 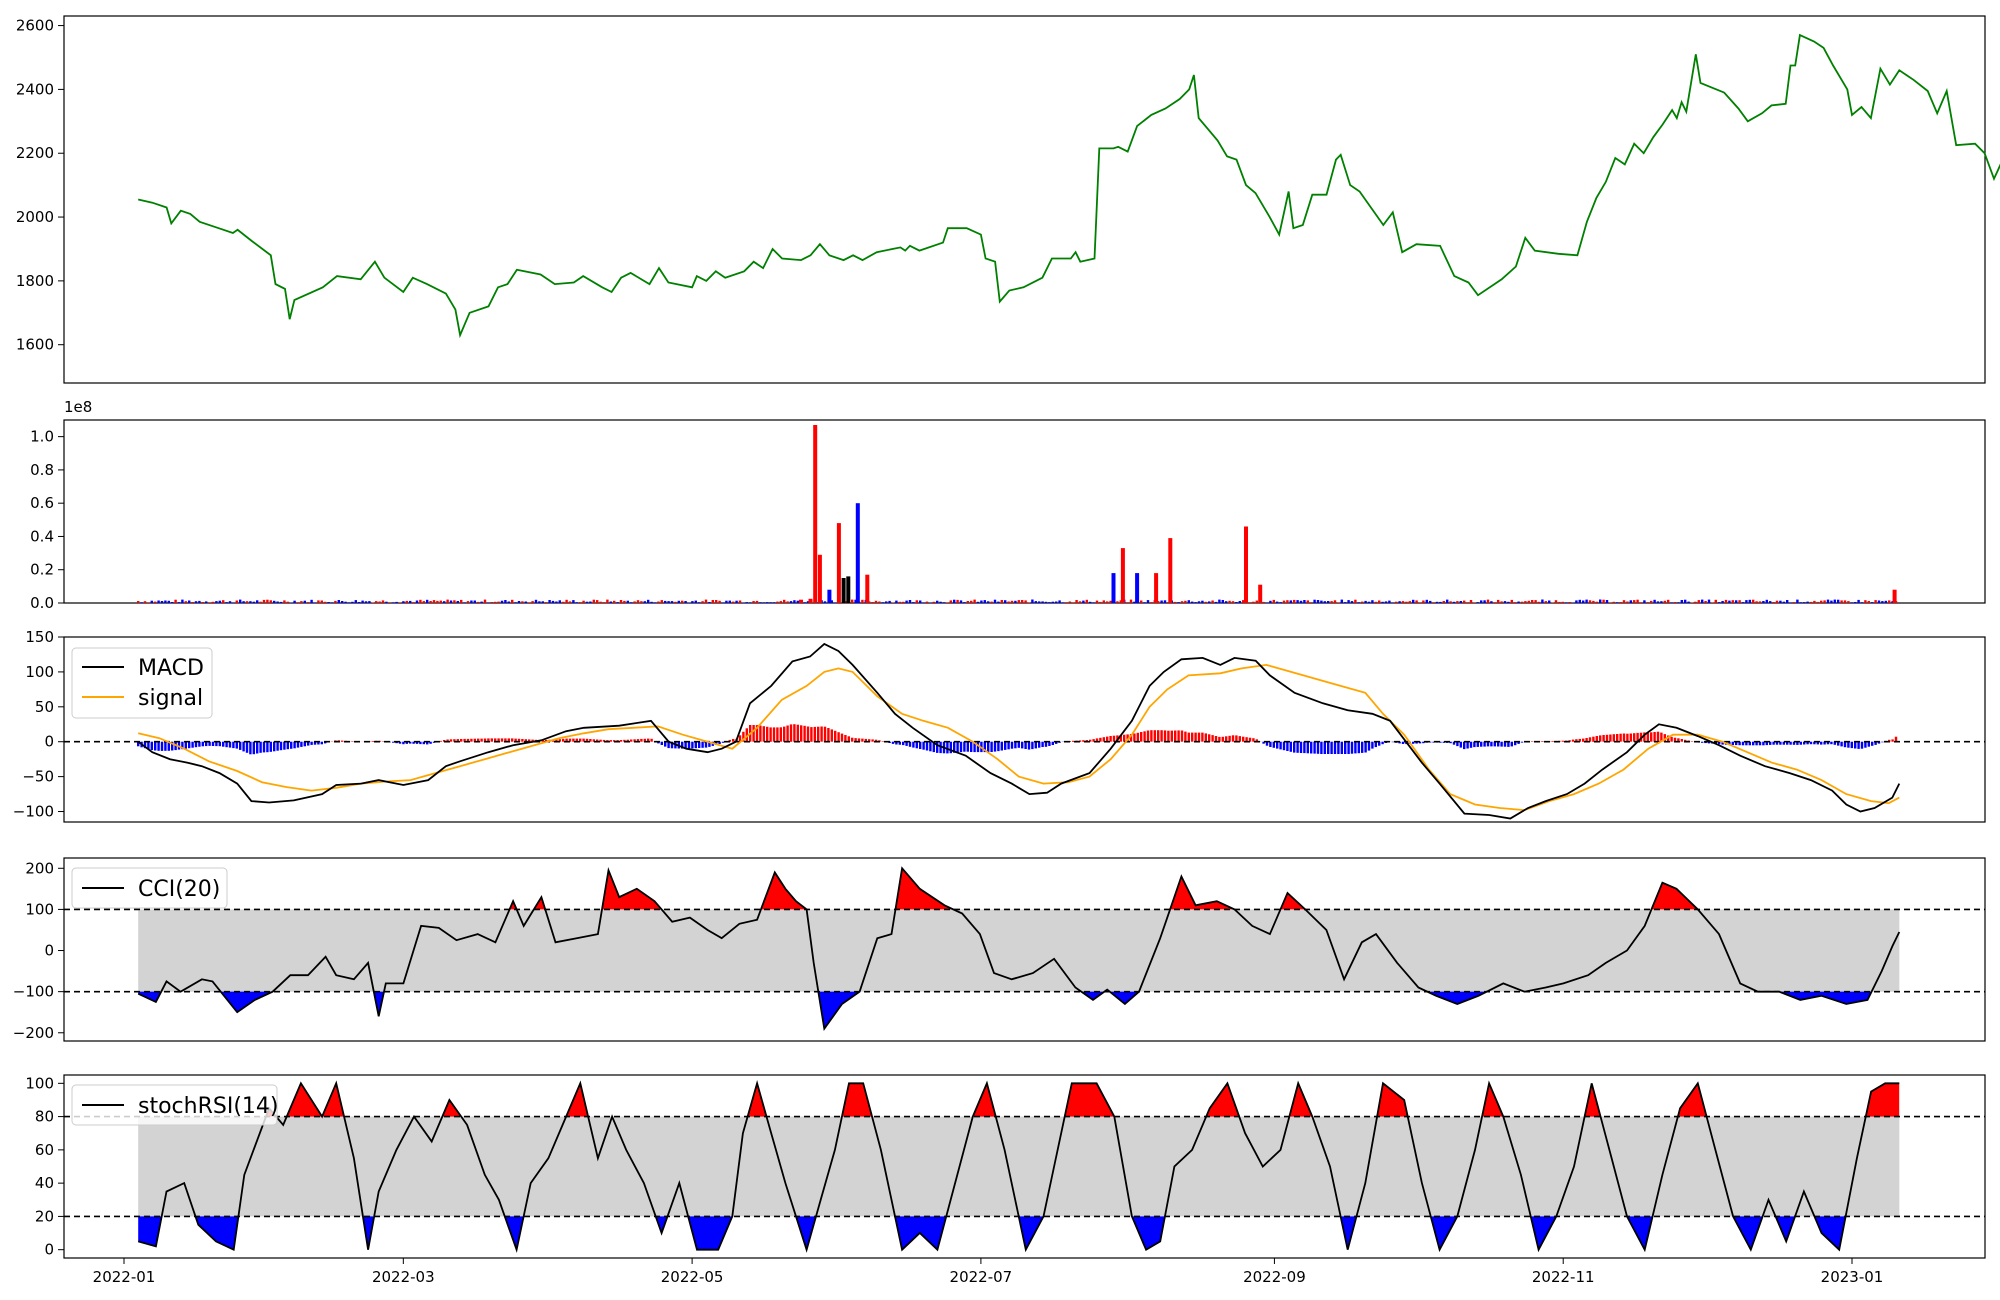 What do you see at coordinates (39, 909) in the screenshot?
I see `cci-ytick-label: 100` at bounding box center [39, 909].